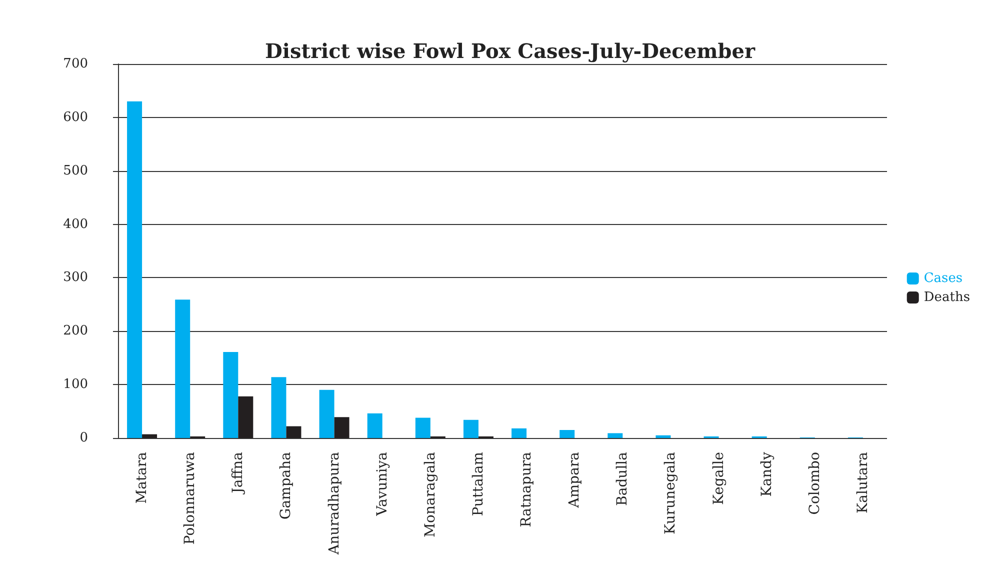 This screenshot has height=576, width=993. I want to click on chart-title: District wise Fowl Pox Cases-July-December, so click(510, 51).